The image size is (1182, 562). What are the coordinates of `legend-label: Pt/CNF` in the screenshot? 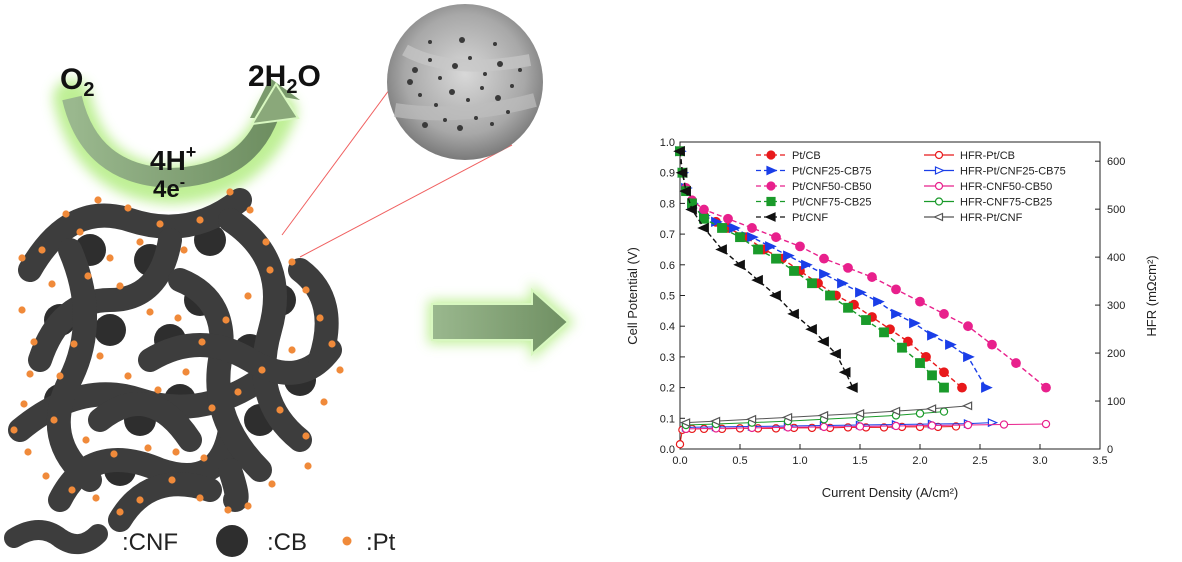 It's located at (810, 218).